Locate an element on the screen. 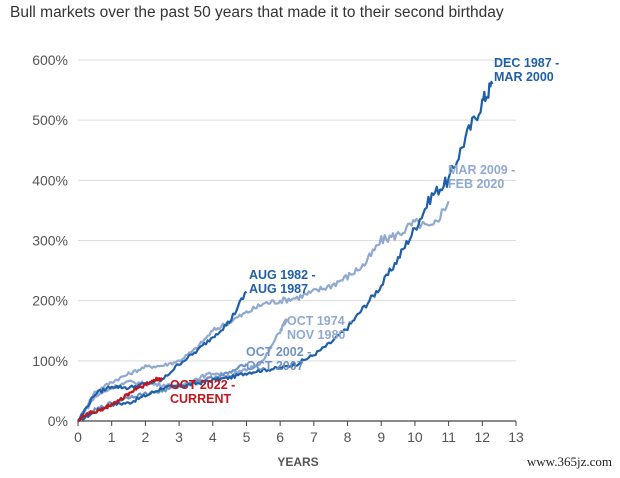 Image resolution: width=620 pixels, height=478 pixels. y-tick-label: 300% is located at coordinates (50, 241).